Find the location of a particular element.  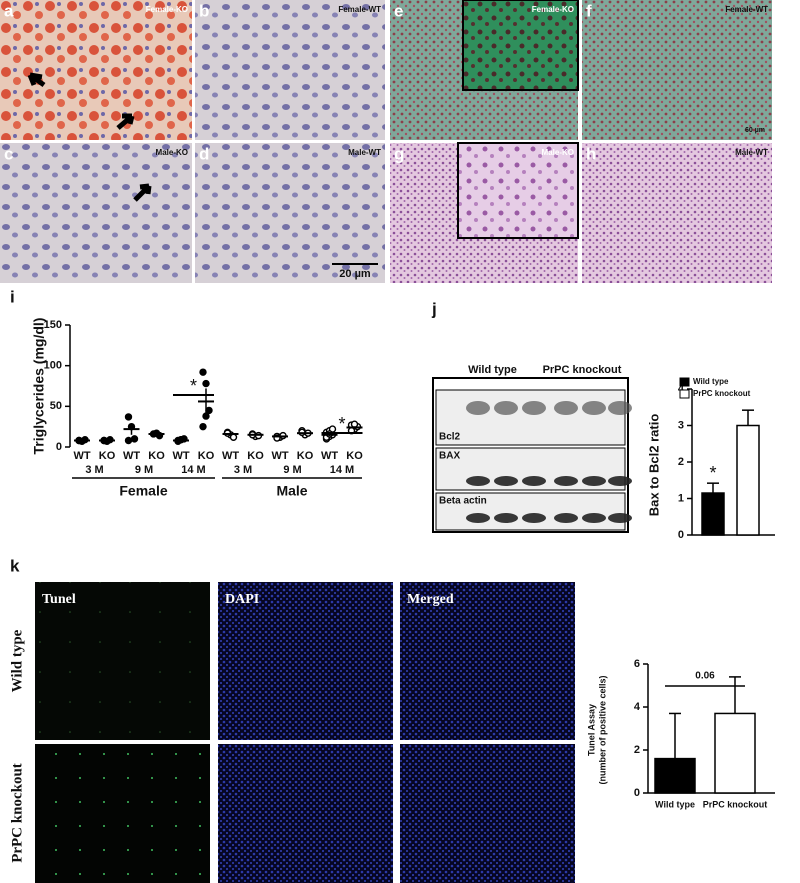

panel-label: d is located at coordinates (204, 153).